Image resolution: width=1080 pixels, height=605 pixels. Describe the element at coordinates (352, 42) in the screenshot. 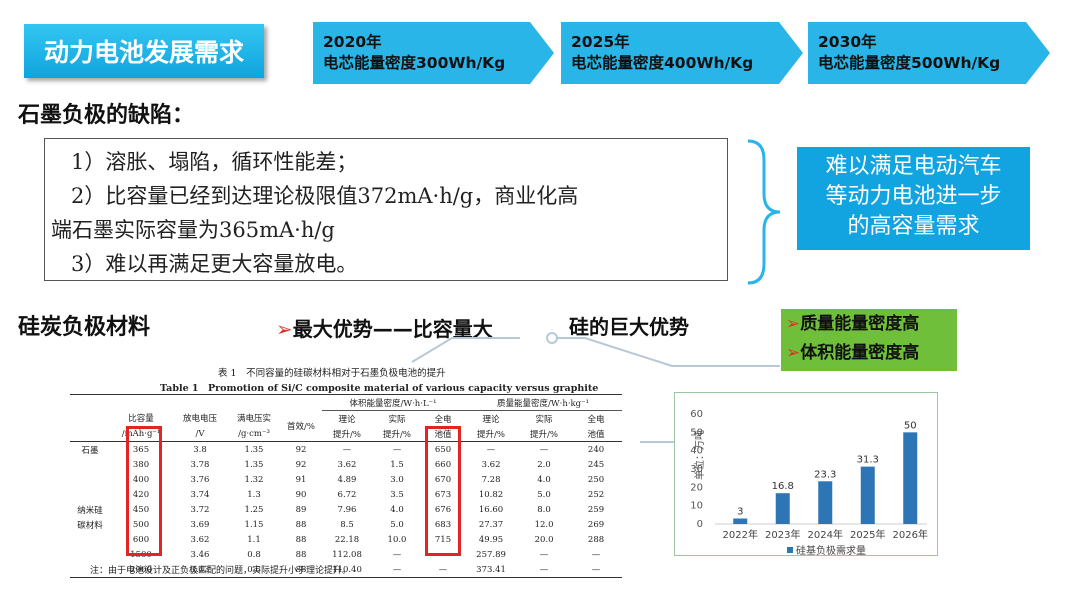

I see `milestone-year: 2020年` at that location.